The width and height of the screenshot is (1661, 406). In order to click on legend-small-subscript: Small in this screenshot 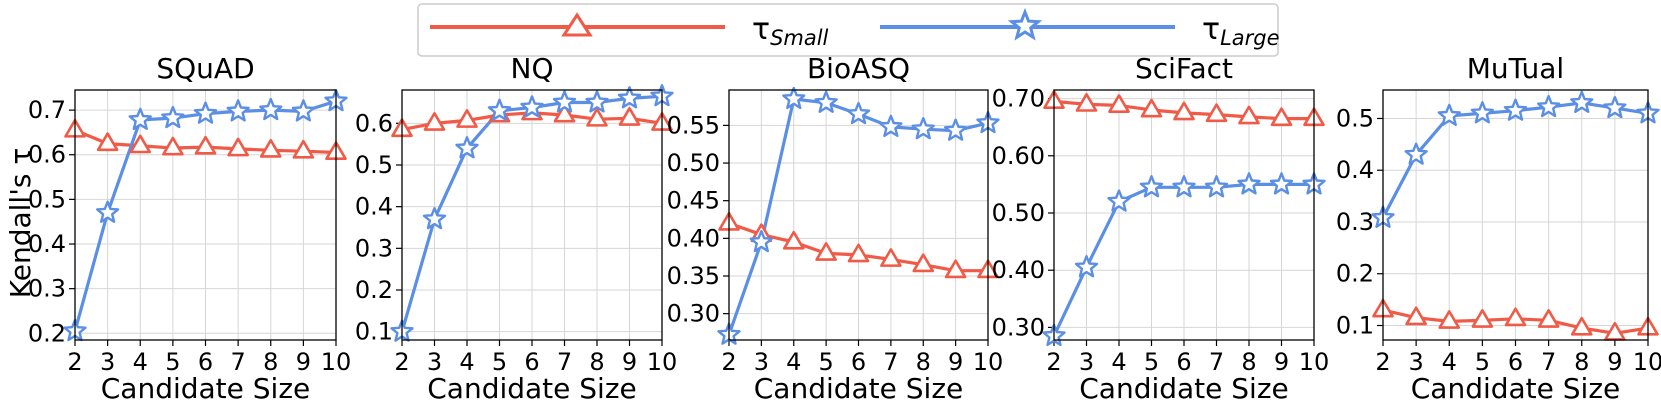, I will do `click(799, 38)`.